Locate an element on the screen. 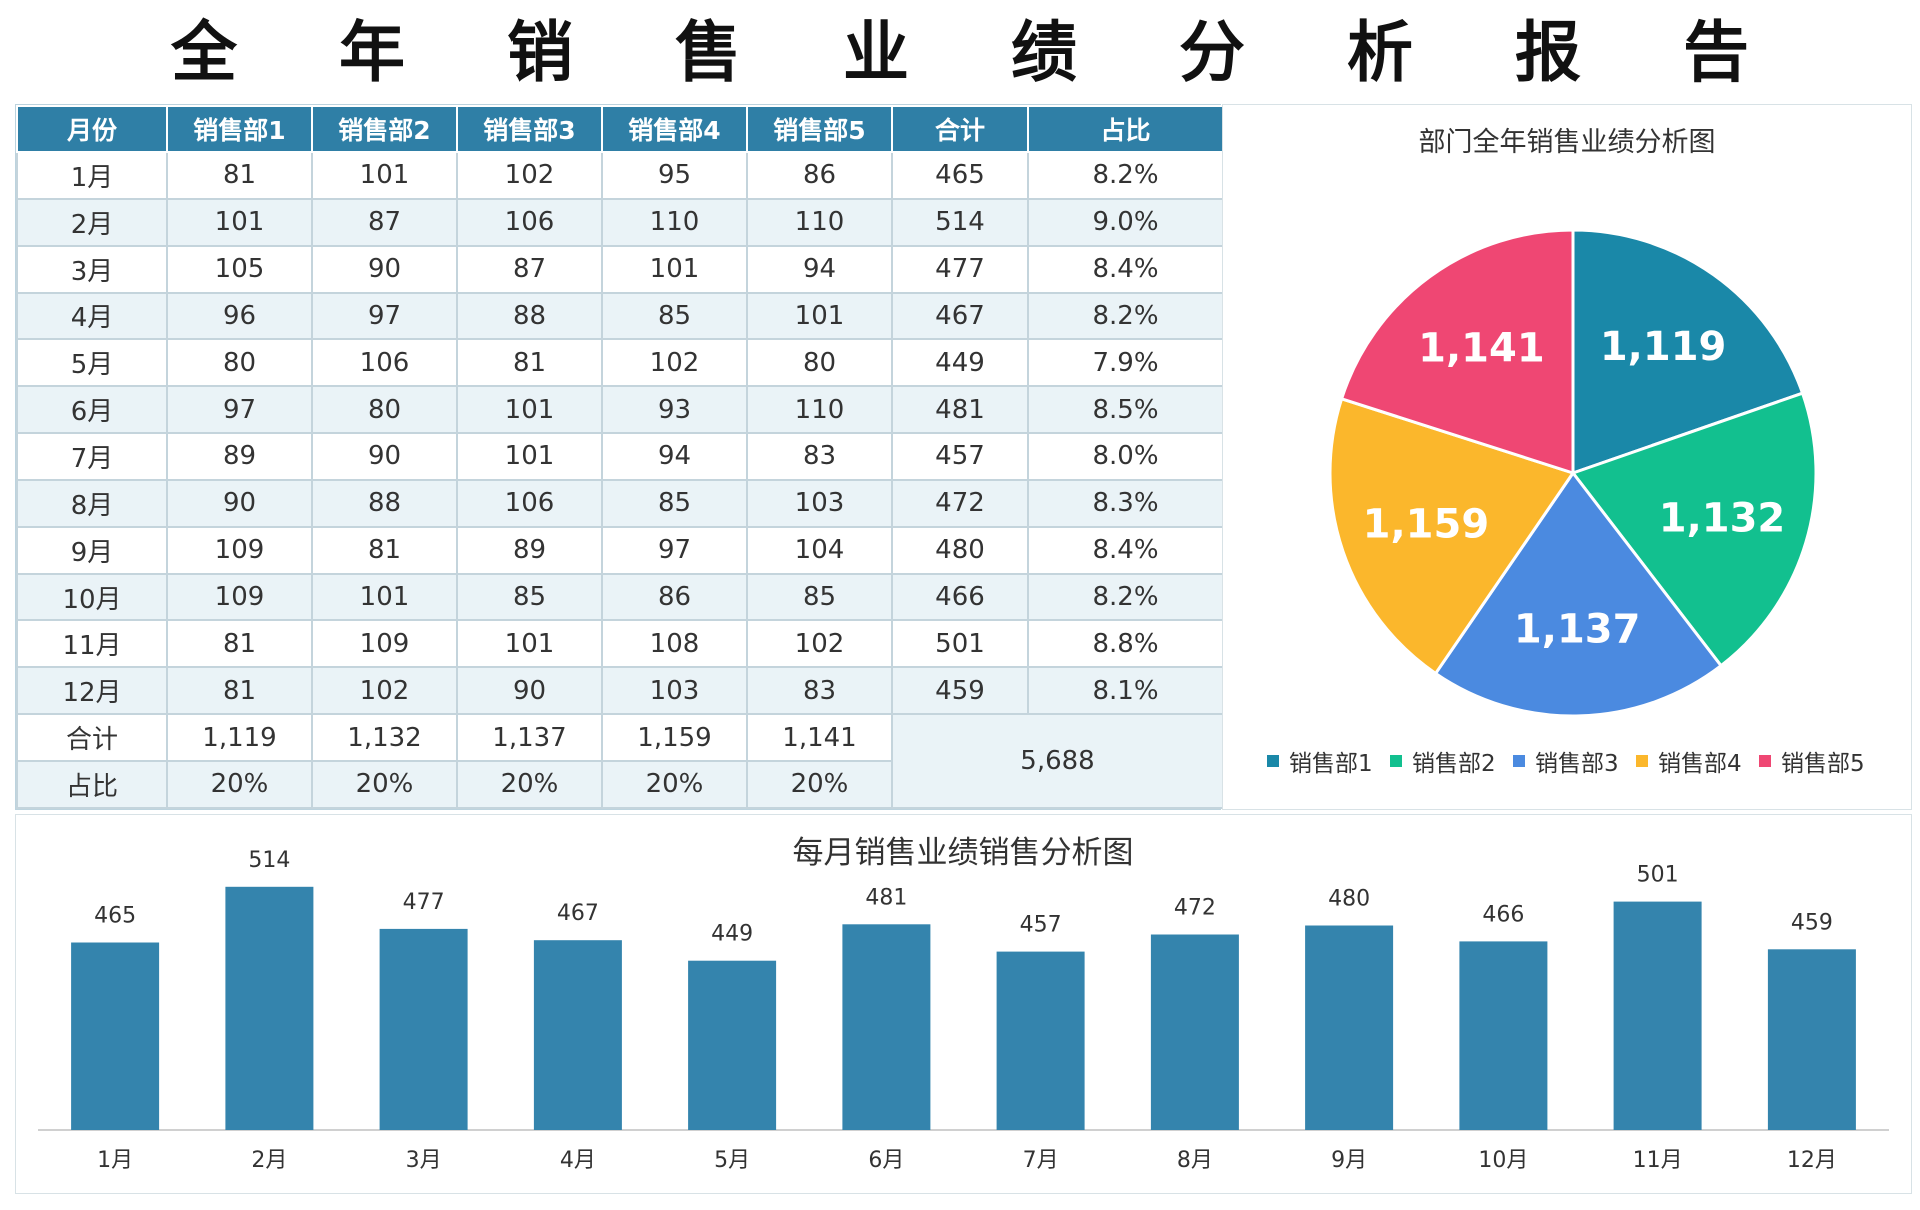  table-cell: 467 is located at coordinates (960, 316).